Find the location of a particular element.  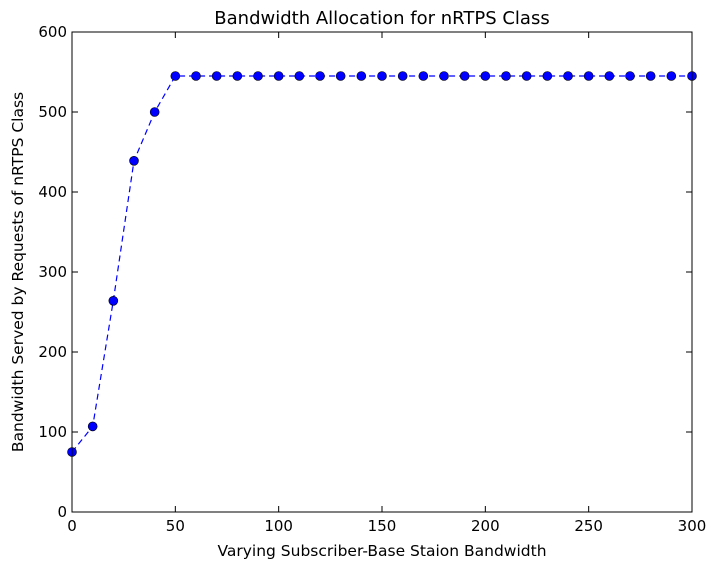

x-tick-label: 0 is located at coordinates (72, 526).